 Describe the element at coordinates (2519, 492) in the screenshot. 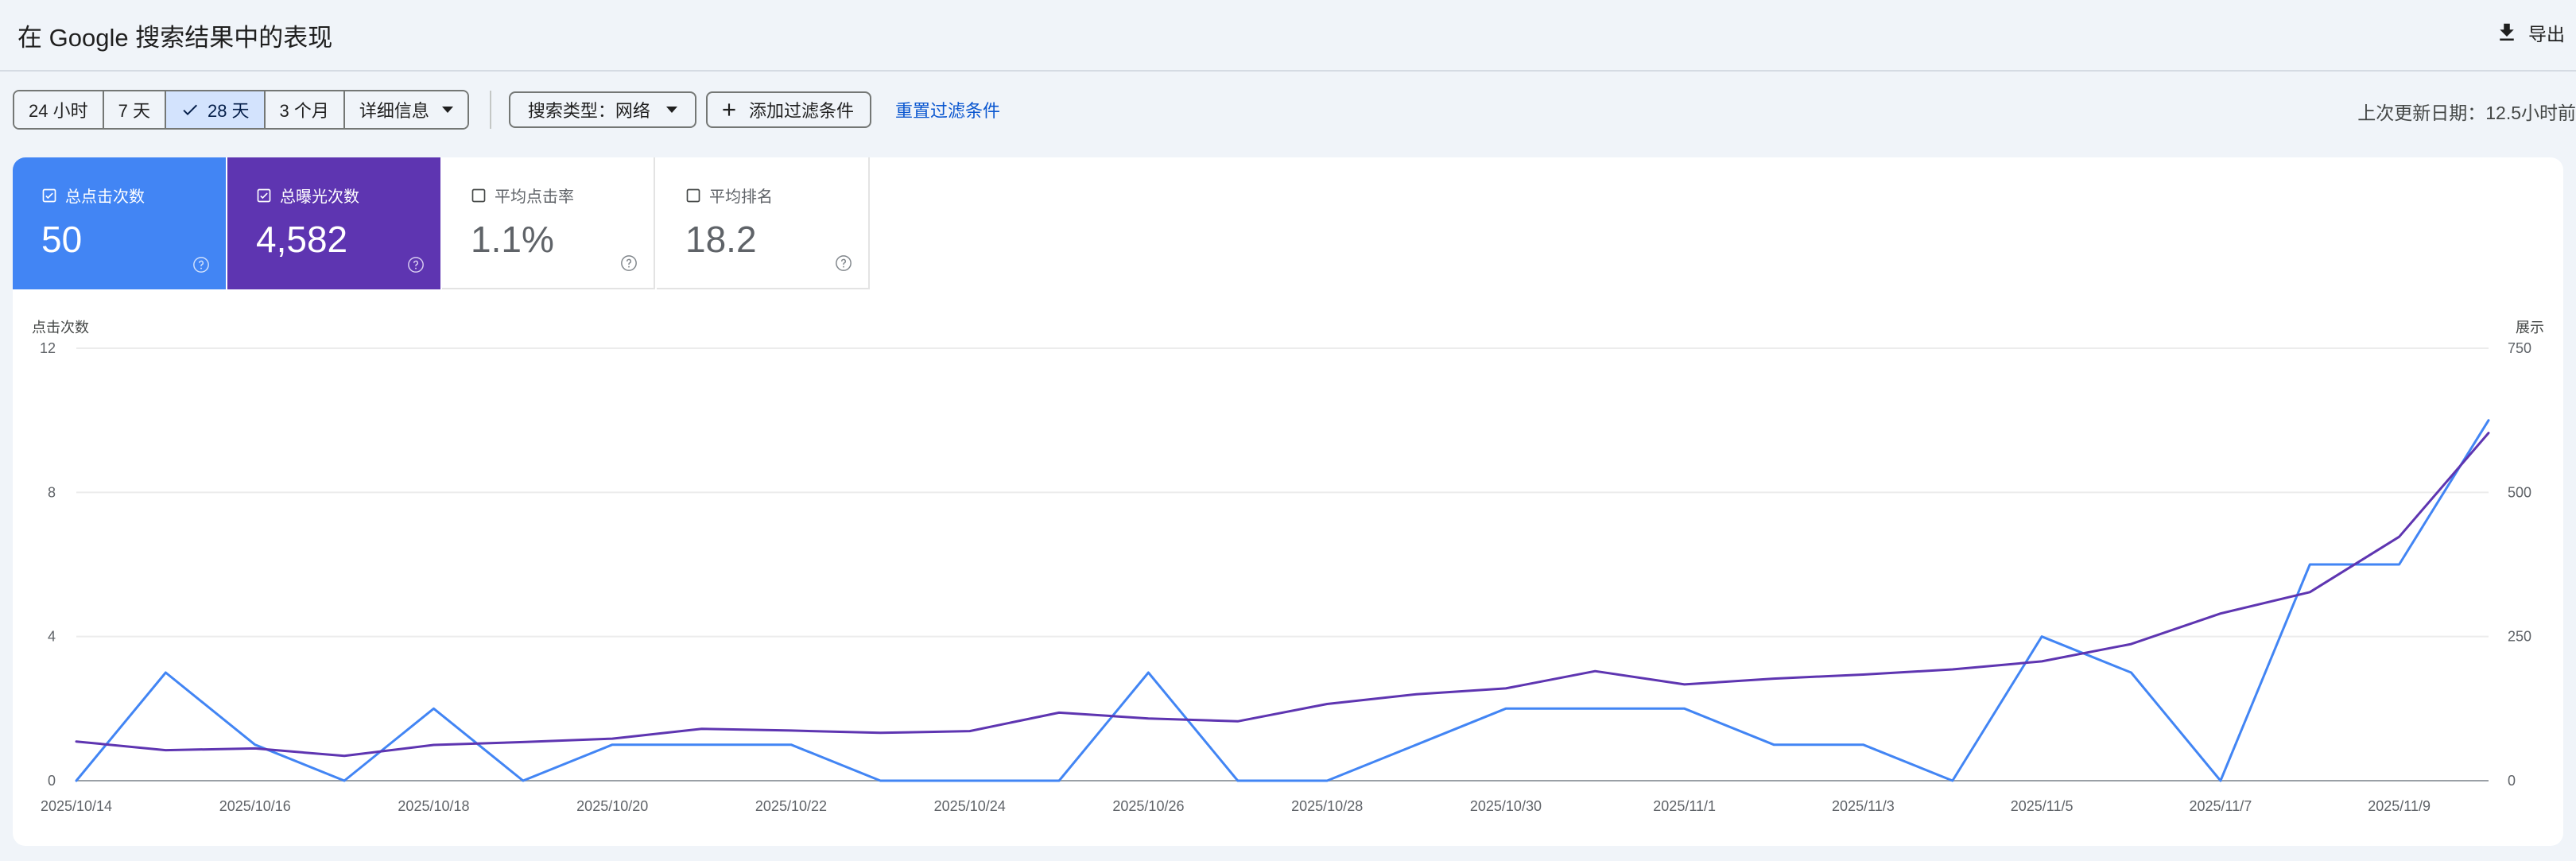

I see `y-right-tick-label: 500` at that location.